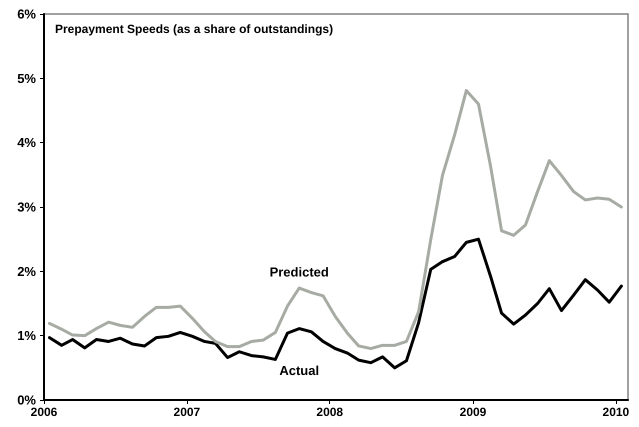 Image resolution: width=639 pixels, height=427 pixels. What do you see at coordinates (330, 412) in the screenshot?
I see `x-tick-label: 2008` at bounding box center [330, 412].